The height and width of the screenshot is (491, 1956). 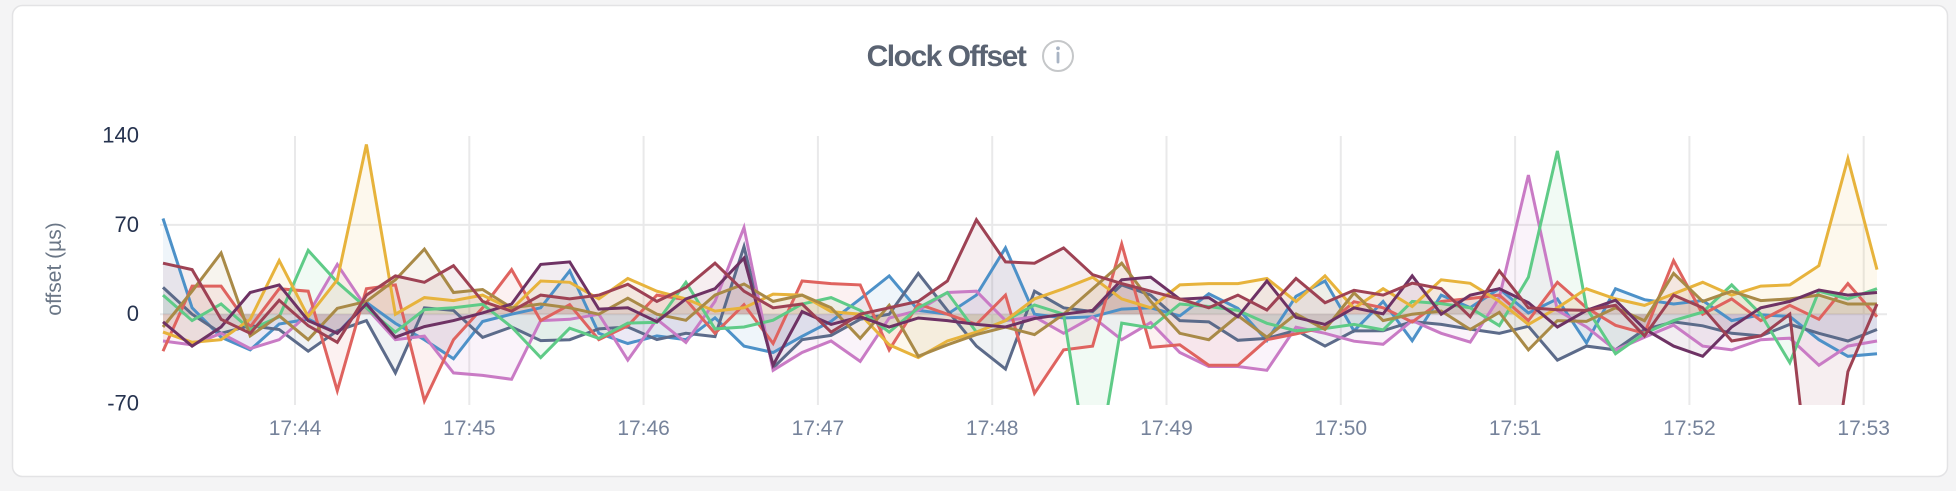 What do you see at coordinates (120, 135) in the screenshot?
I see `svg-text: 140` at bounding box center [120, 135].